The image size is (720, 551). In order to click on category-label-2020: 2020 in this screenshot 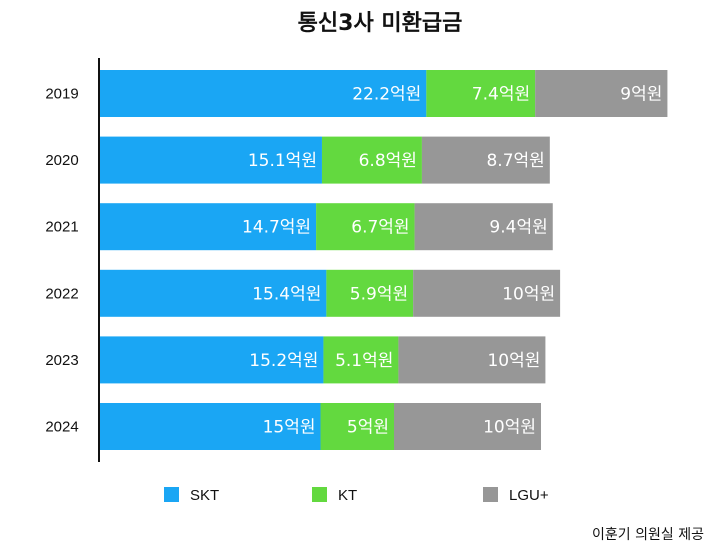, I will do `click(61, 160)`.